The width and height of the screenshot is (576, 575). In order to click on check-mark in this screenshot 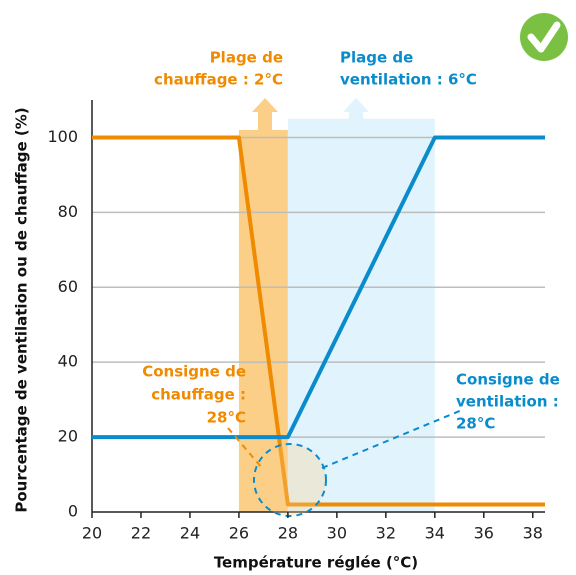, I will do `click(544, 37)`.